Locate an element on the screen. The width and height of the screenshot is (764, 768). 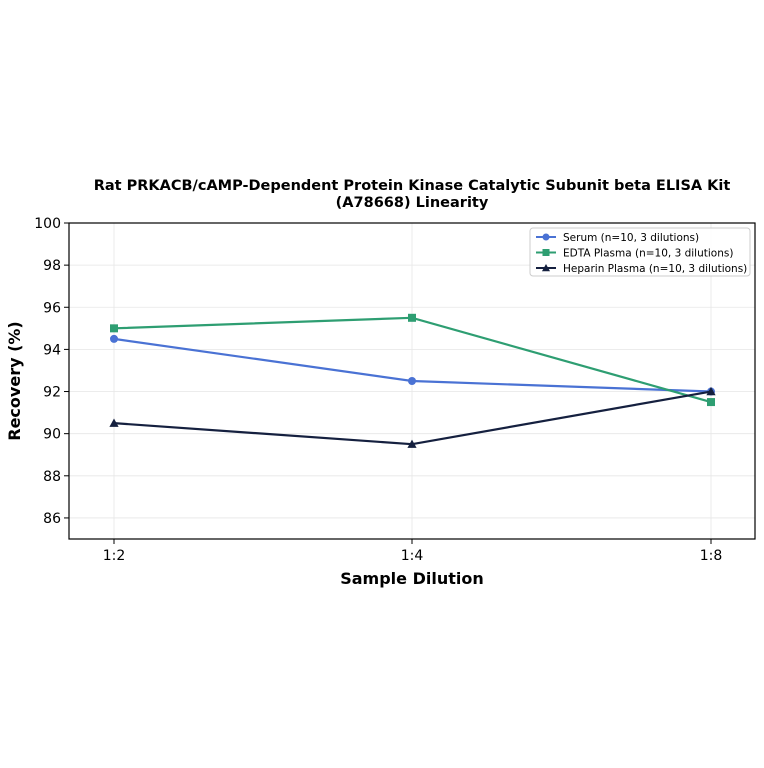
legend-label: EDTA Plasma (n=10, 3 dilutions) is located at coordinates (648, 254).